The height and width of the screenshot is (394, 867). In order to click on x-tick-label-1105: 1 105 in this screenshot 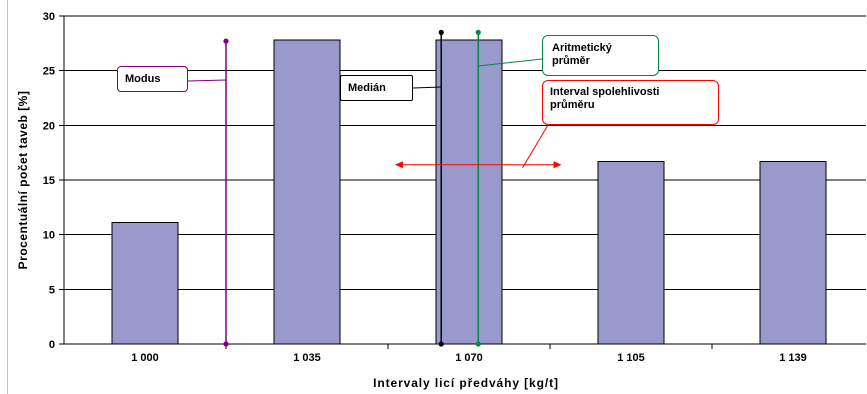, I will do `click(631, 358)`.